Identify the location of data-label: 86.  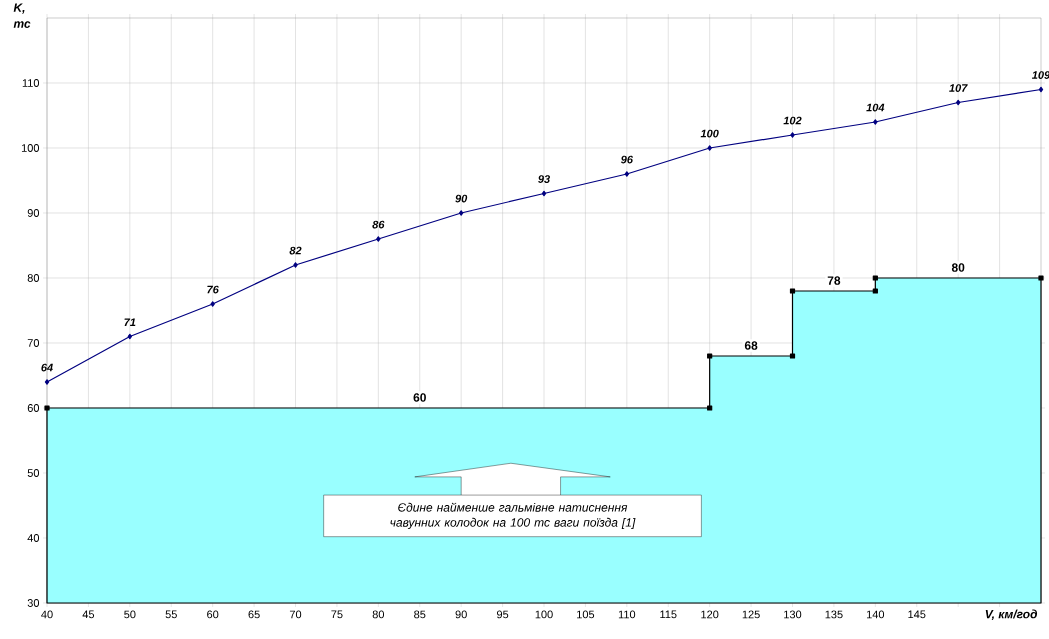
(378, 224).